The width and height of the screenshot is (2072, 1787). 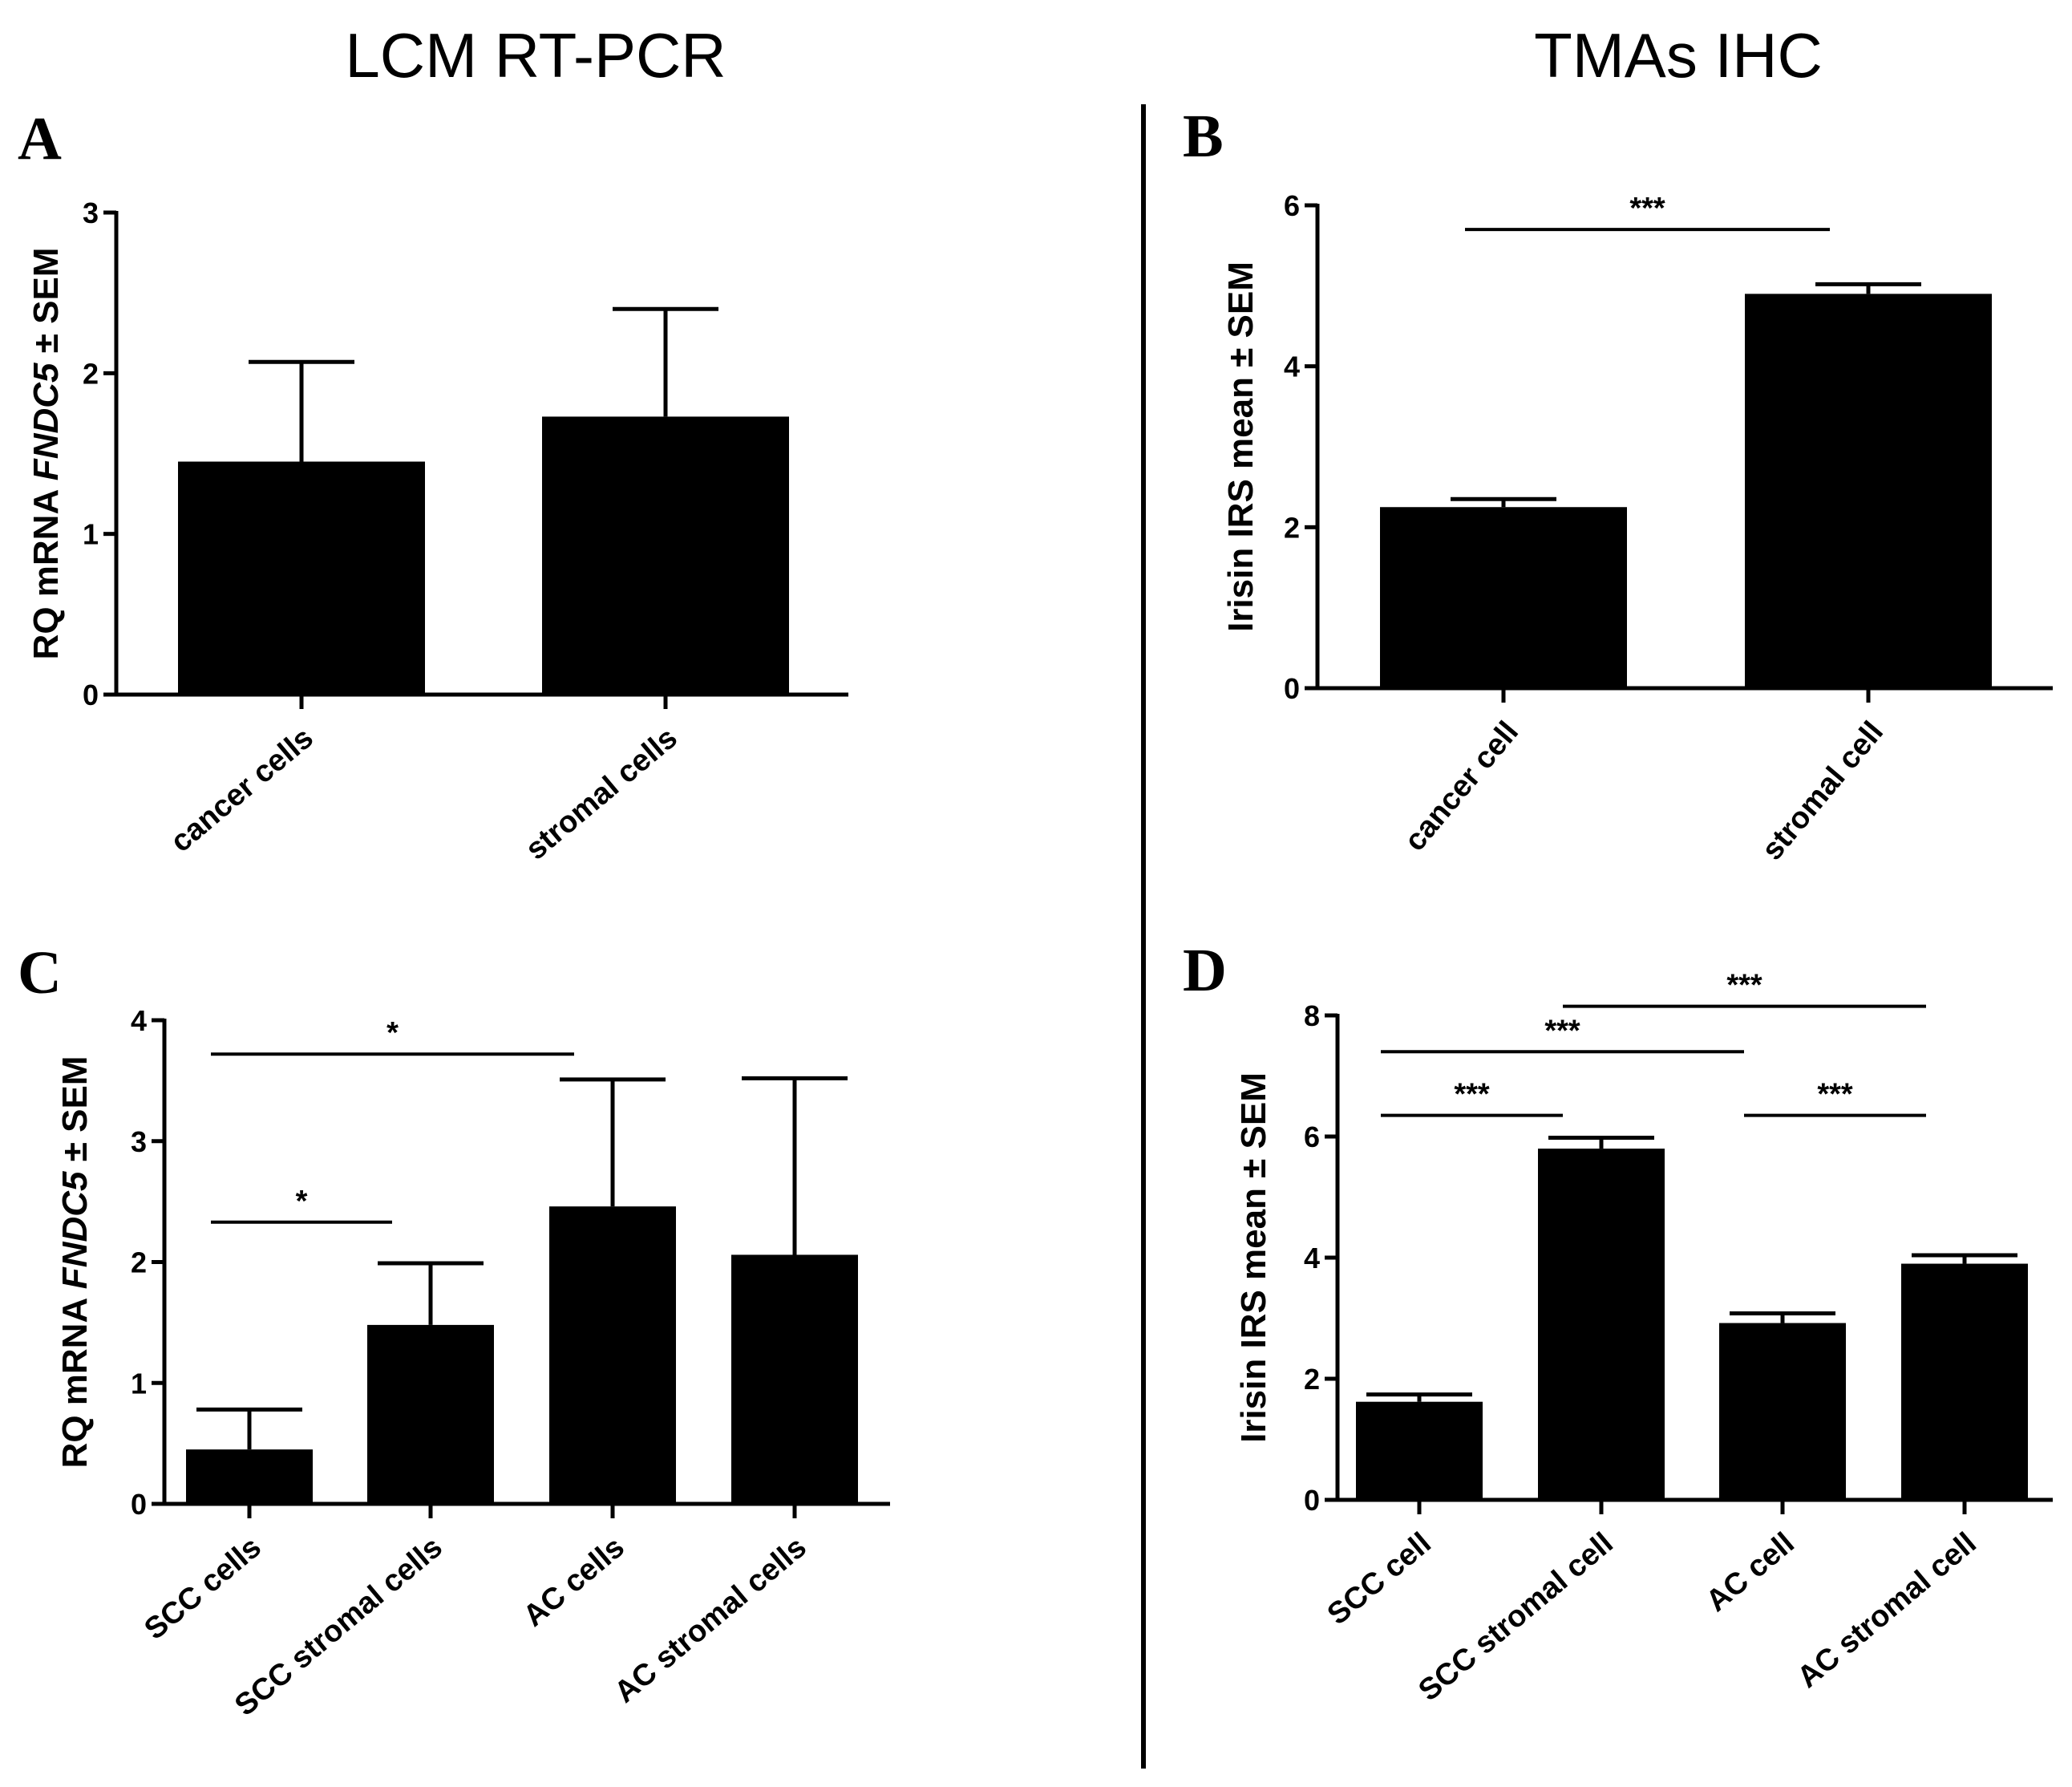 I want to click on category-label: stromal cell, so click(x=1822, y=791).